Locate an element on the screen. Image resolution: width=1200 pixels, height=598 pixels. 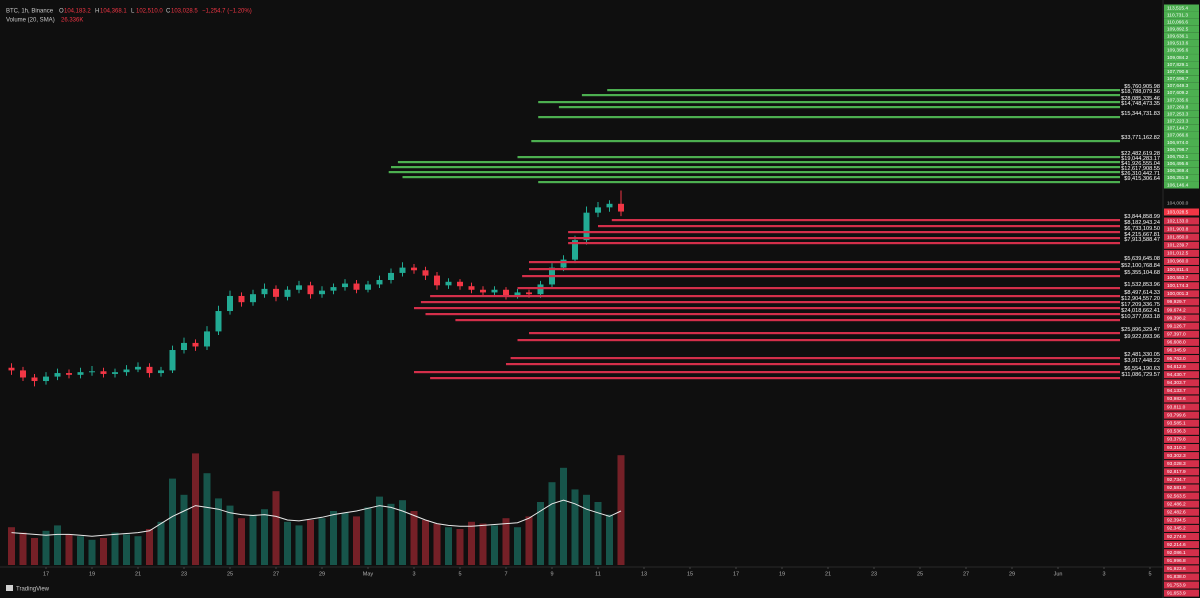
l-label: L is located at coordinates (133, 12).